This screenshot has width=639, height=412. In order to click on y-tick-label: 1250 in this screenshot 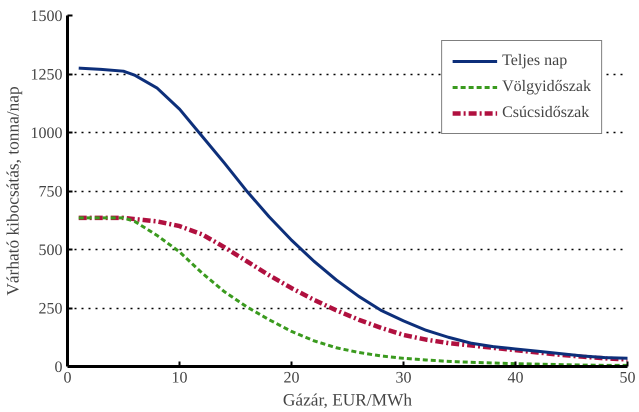, I will do `click(46, 75)`.